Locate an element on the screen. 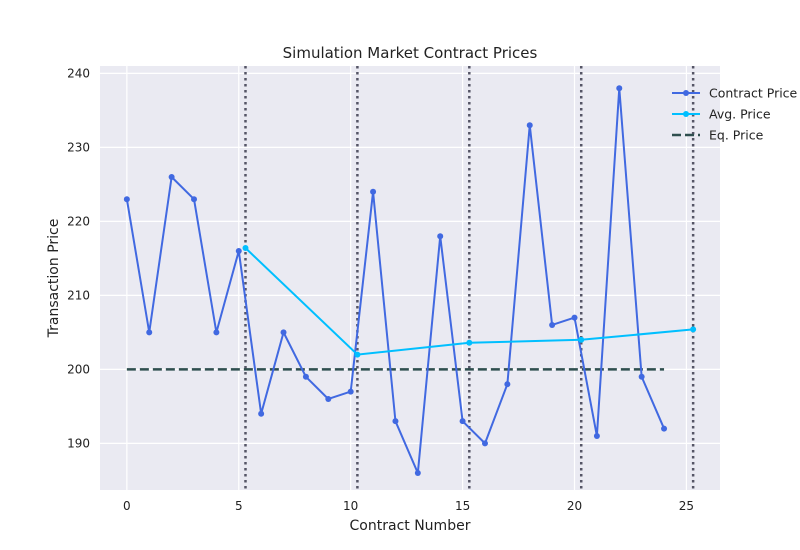 The width and height of the screenshot is (800, 550). y-tick-labels: 190 200 210 220 230 240 is located at coordinates (78, 258).